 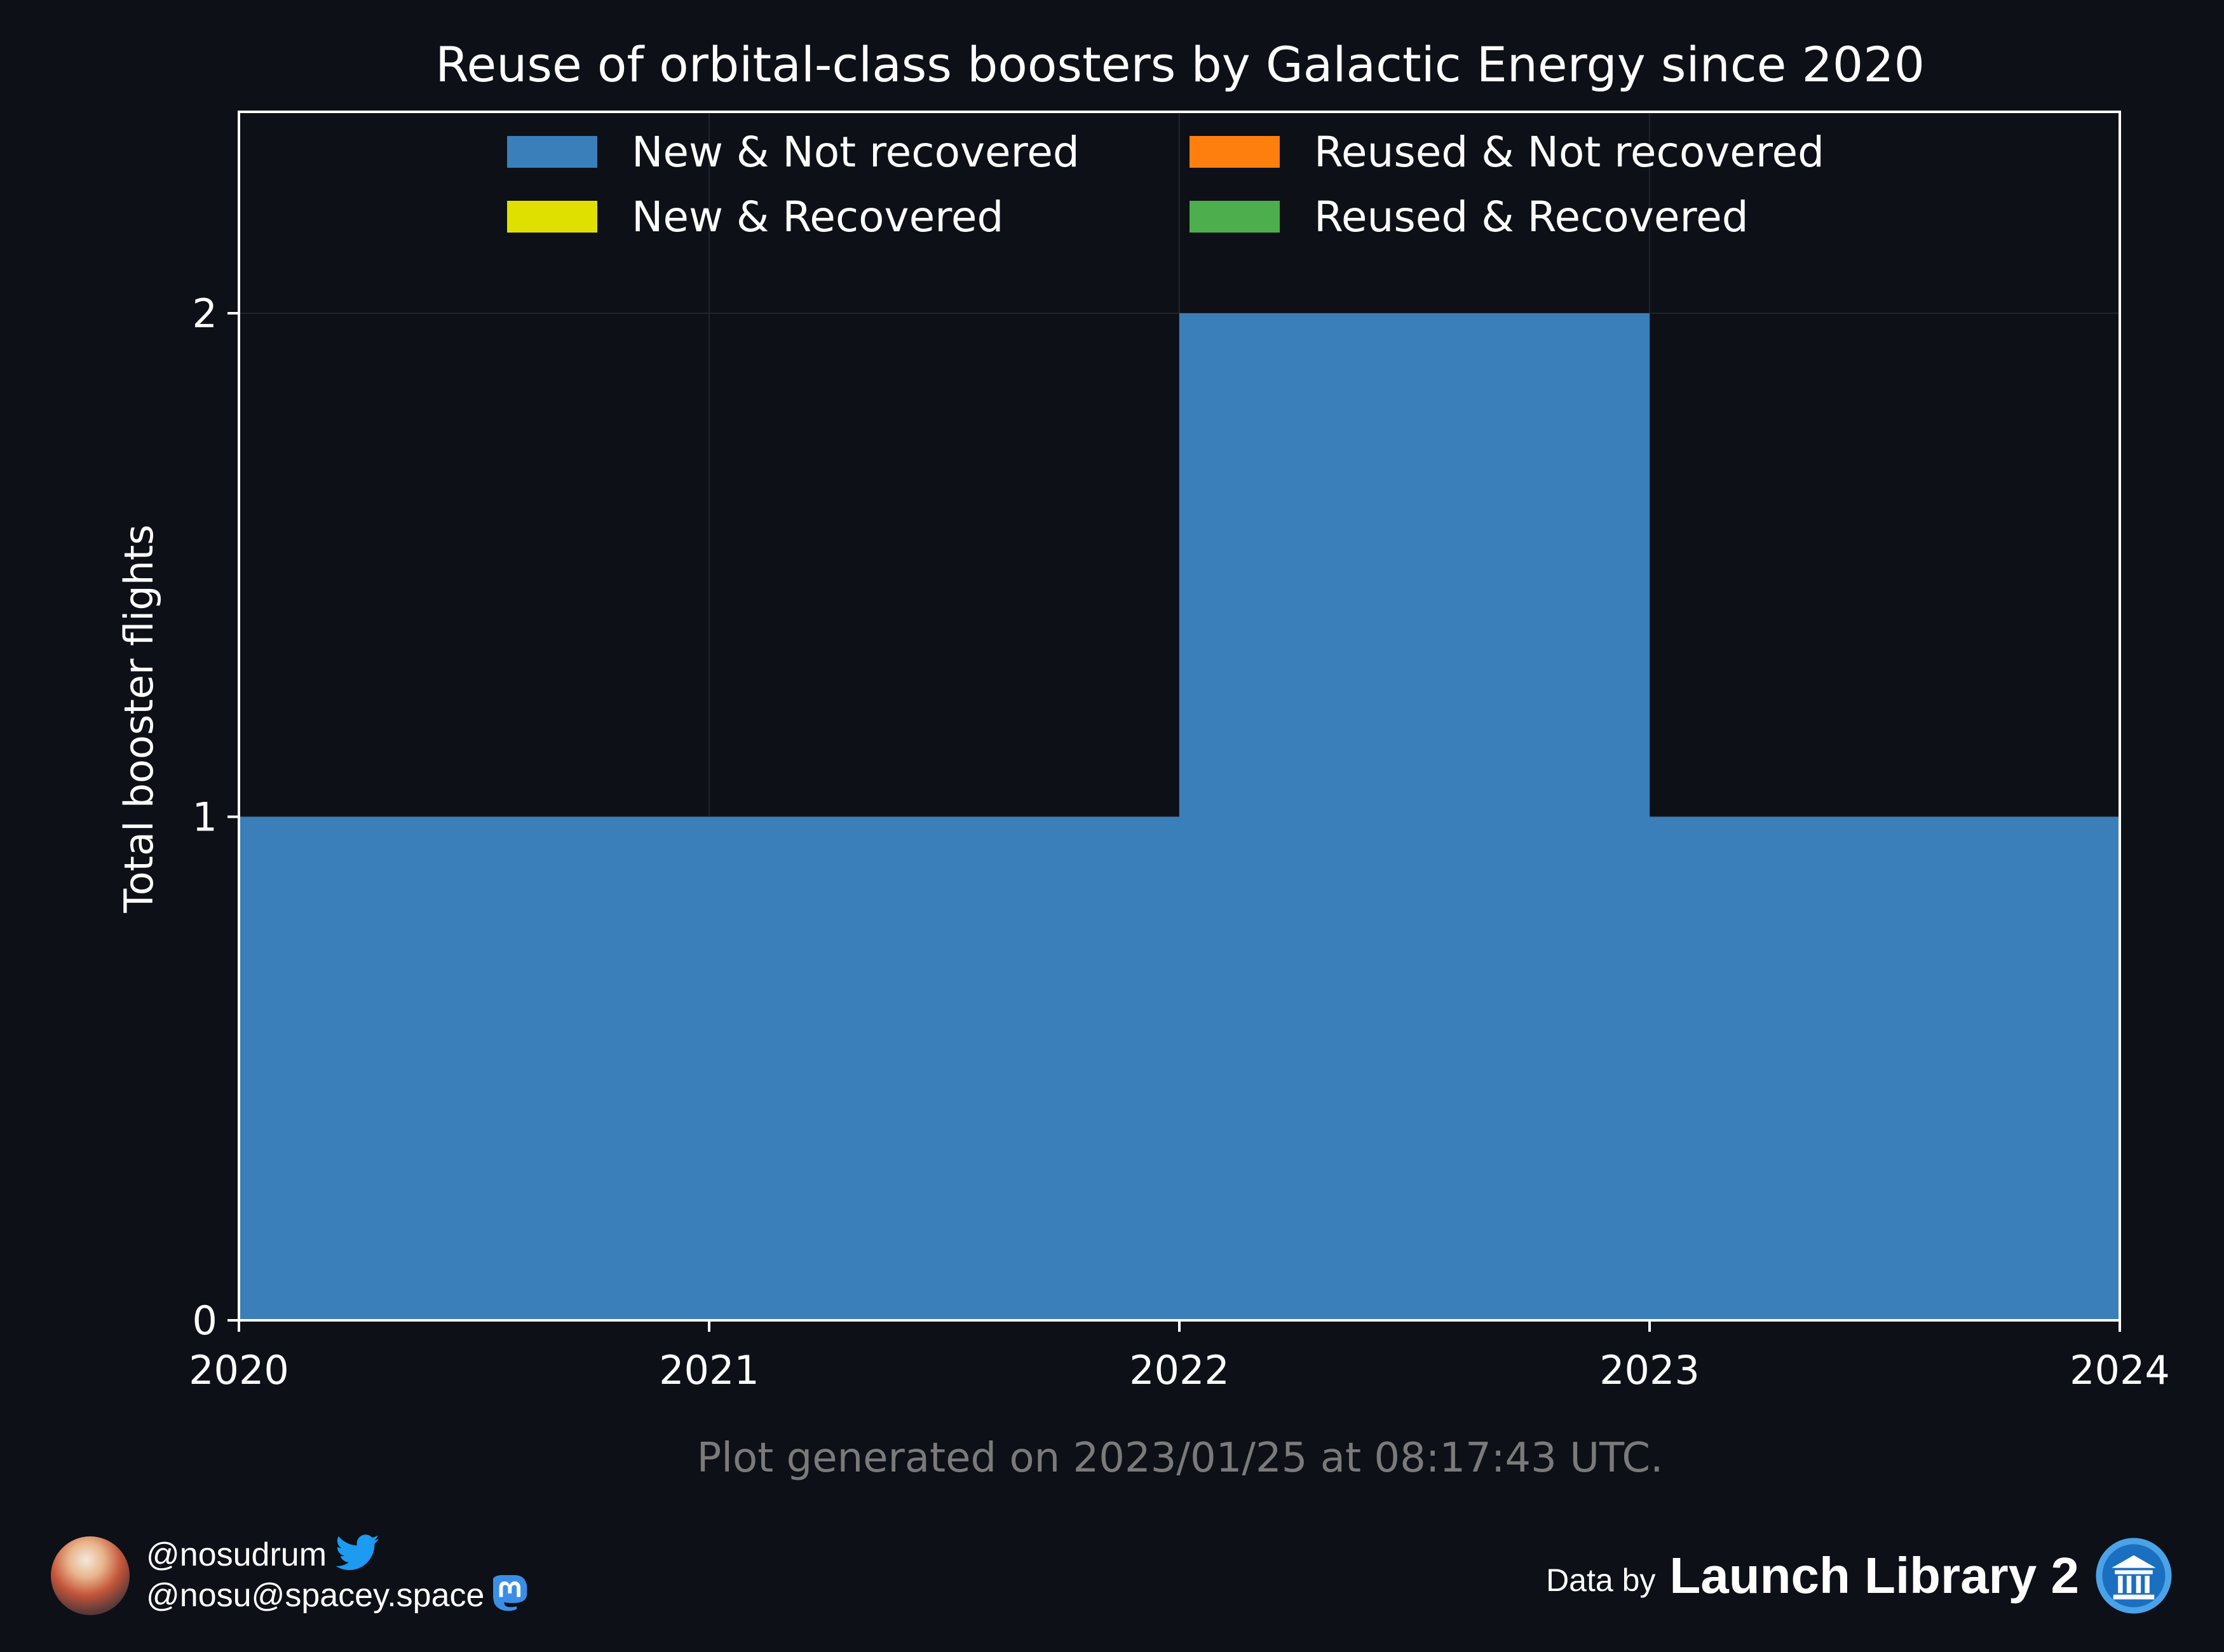 I want to click on data-source: Data by Launch Library 2, so click(x=1859, y=1575).